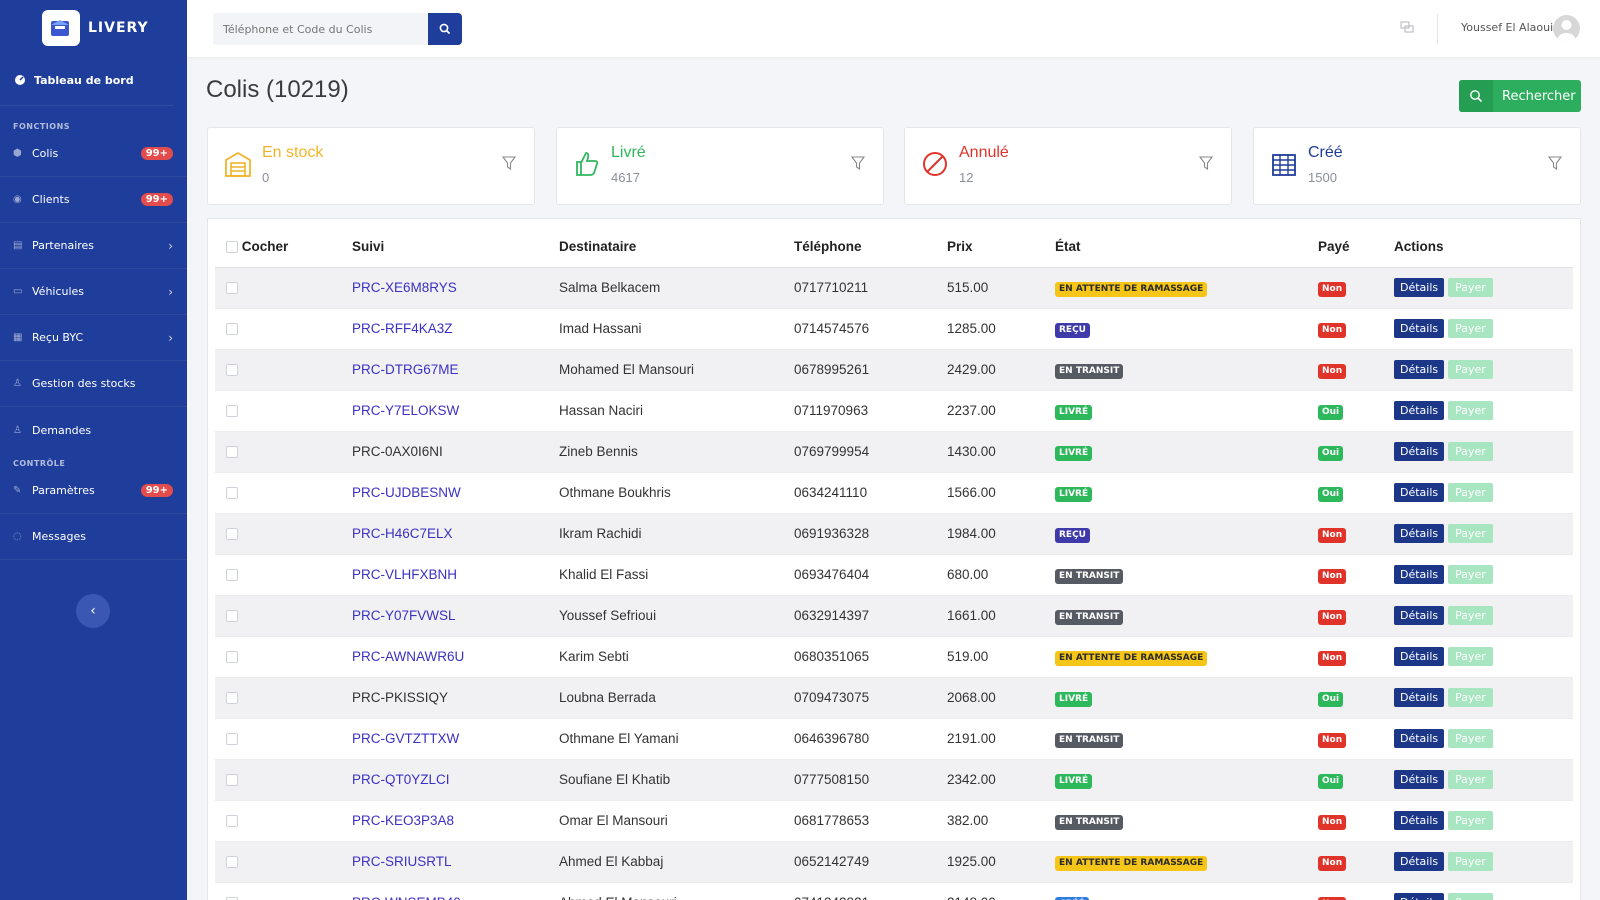 Image resolution: width=1600 pixels, height=900 pixels. Describe the element at coordinates (406, 492) in the screenshot. I see `tracking-link: PRC-UJDBESNW` at that location.